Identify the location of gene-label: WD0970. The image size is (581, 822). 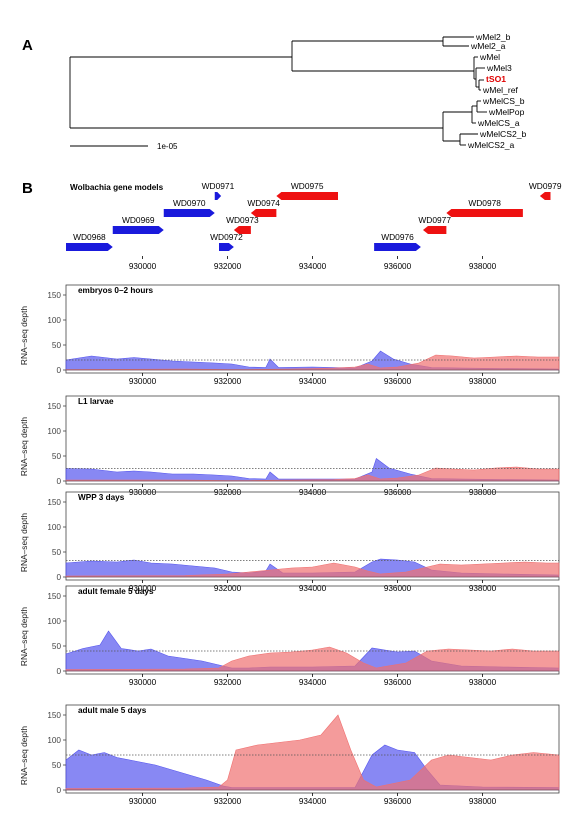
(189, 203).